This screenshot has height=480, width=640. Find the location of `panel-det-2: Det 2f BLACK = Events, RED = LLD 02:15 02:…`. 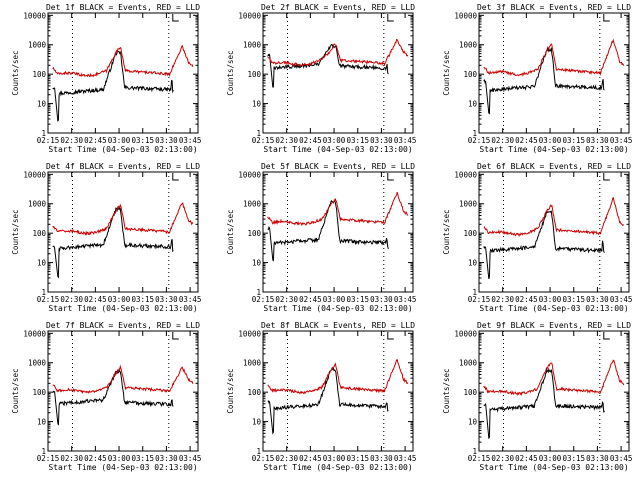

panel-det-2: Det 2f BLACK = Events, RED = LLD 02:15 02:… is located at coordinates (321, 78).